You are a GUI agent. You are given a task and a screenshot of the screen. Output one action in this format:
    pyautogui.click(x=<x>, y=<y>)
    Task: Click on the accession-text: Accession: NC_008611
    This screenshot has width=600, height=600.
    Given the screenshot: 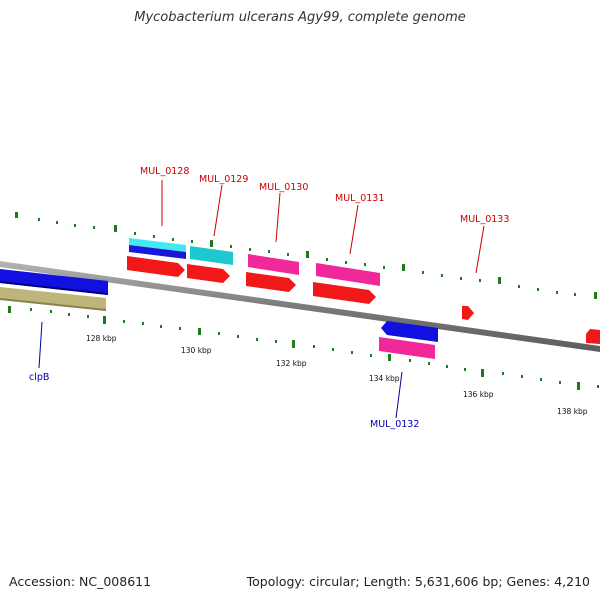 What is the action you would take?
    pyautogui.click(x=80, y=581)
    